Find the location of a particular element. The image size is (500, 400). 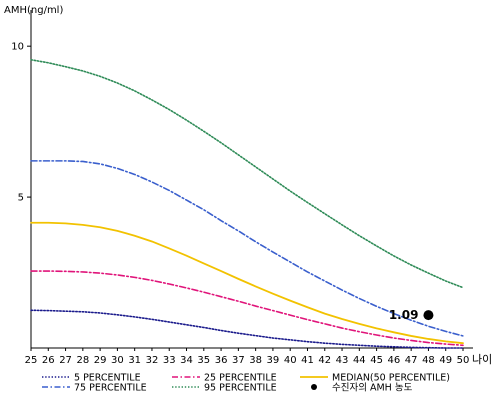

x-tick-label: 45 is located at coordinates (376, 360).